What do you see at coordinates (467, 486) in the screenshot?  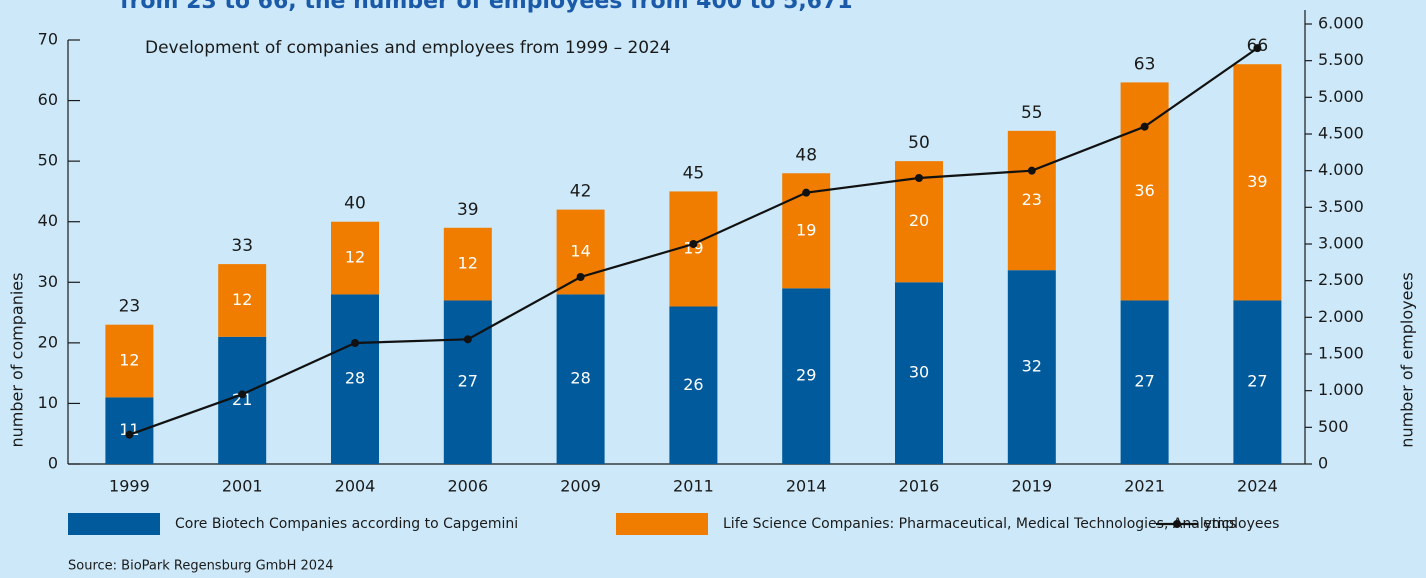 I see `x-tick-label: 2006` at bounding box center [467, 486].